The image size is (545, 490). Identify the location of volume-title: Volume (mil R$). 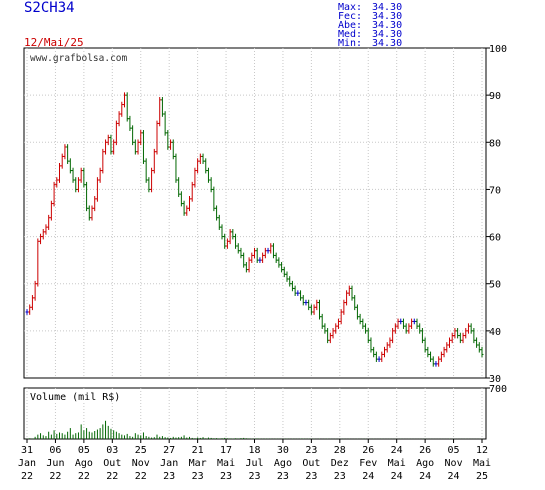
(75, 397).